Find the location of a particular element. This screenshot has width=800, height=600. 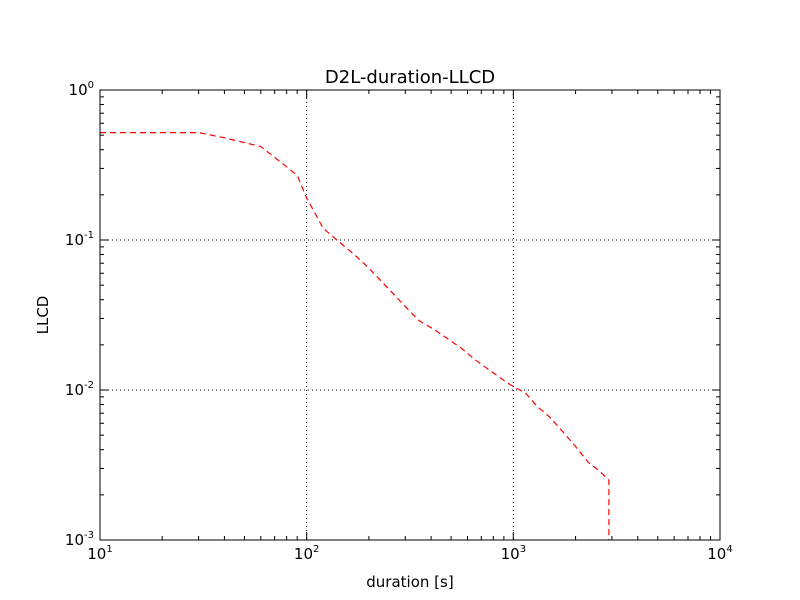

x-tick-label: 10¹ is located at coordinates (99, 553).